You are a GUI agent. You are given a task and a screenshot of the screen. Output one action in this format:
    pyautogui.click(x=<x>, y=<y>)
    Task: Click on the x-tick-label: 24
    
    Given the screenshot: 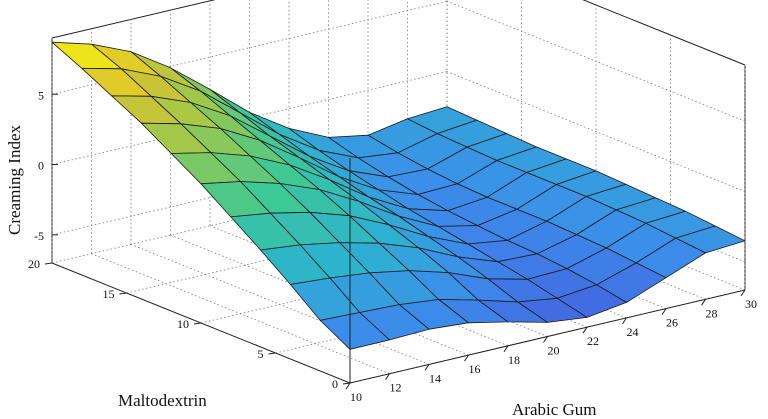 What is the action you would take?
    pyautogui.click(x=633, y=332)
    